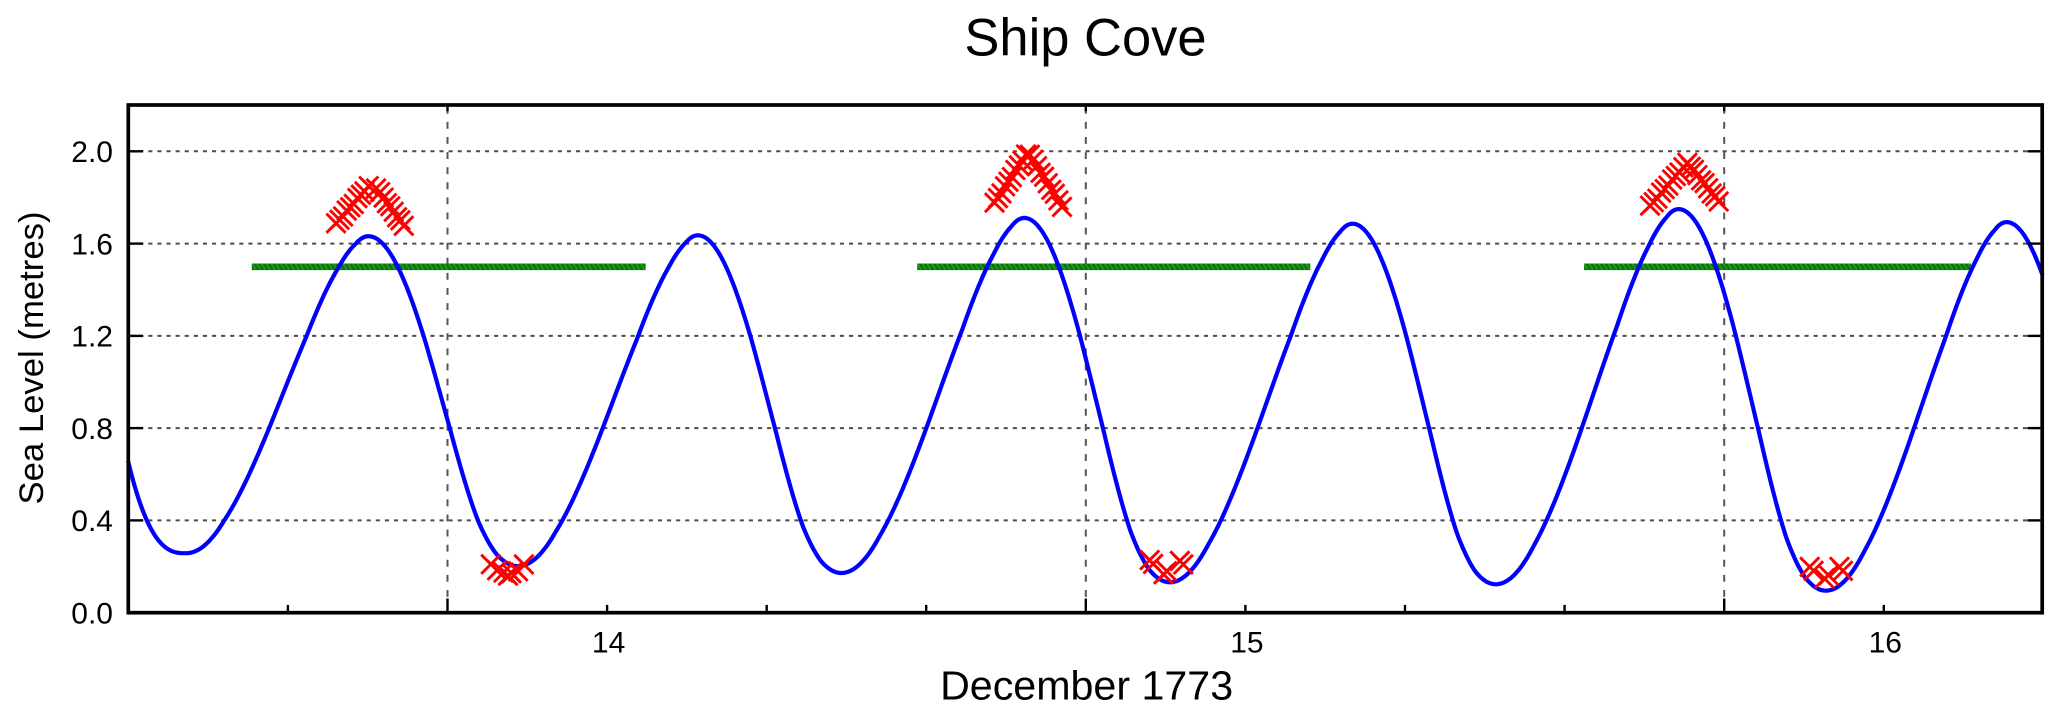  I want to click on svg-text: Sea Level (metres), so click(32, 357).